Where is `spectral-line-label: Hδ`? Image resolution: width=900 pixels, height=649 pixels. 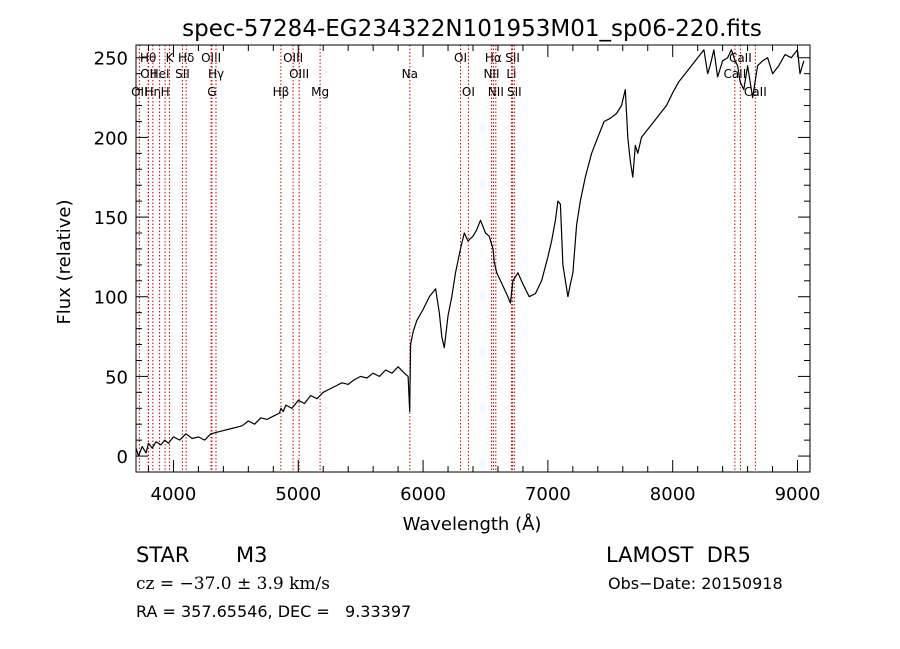
spectral-line-label: Hδ is located at coordinates (186, 58).